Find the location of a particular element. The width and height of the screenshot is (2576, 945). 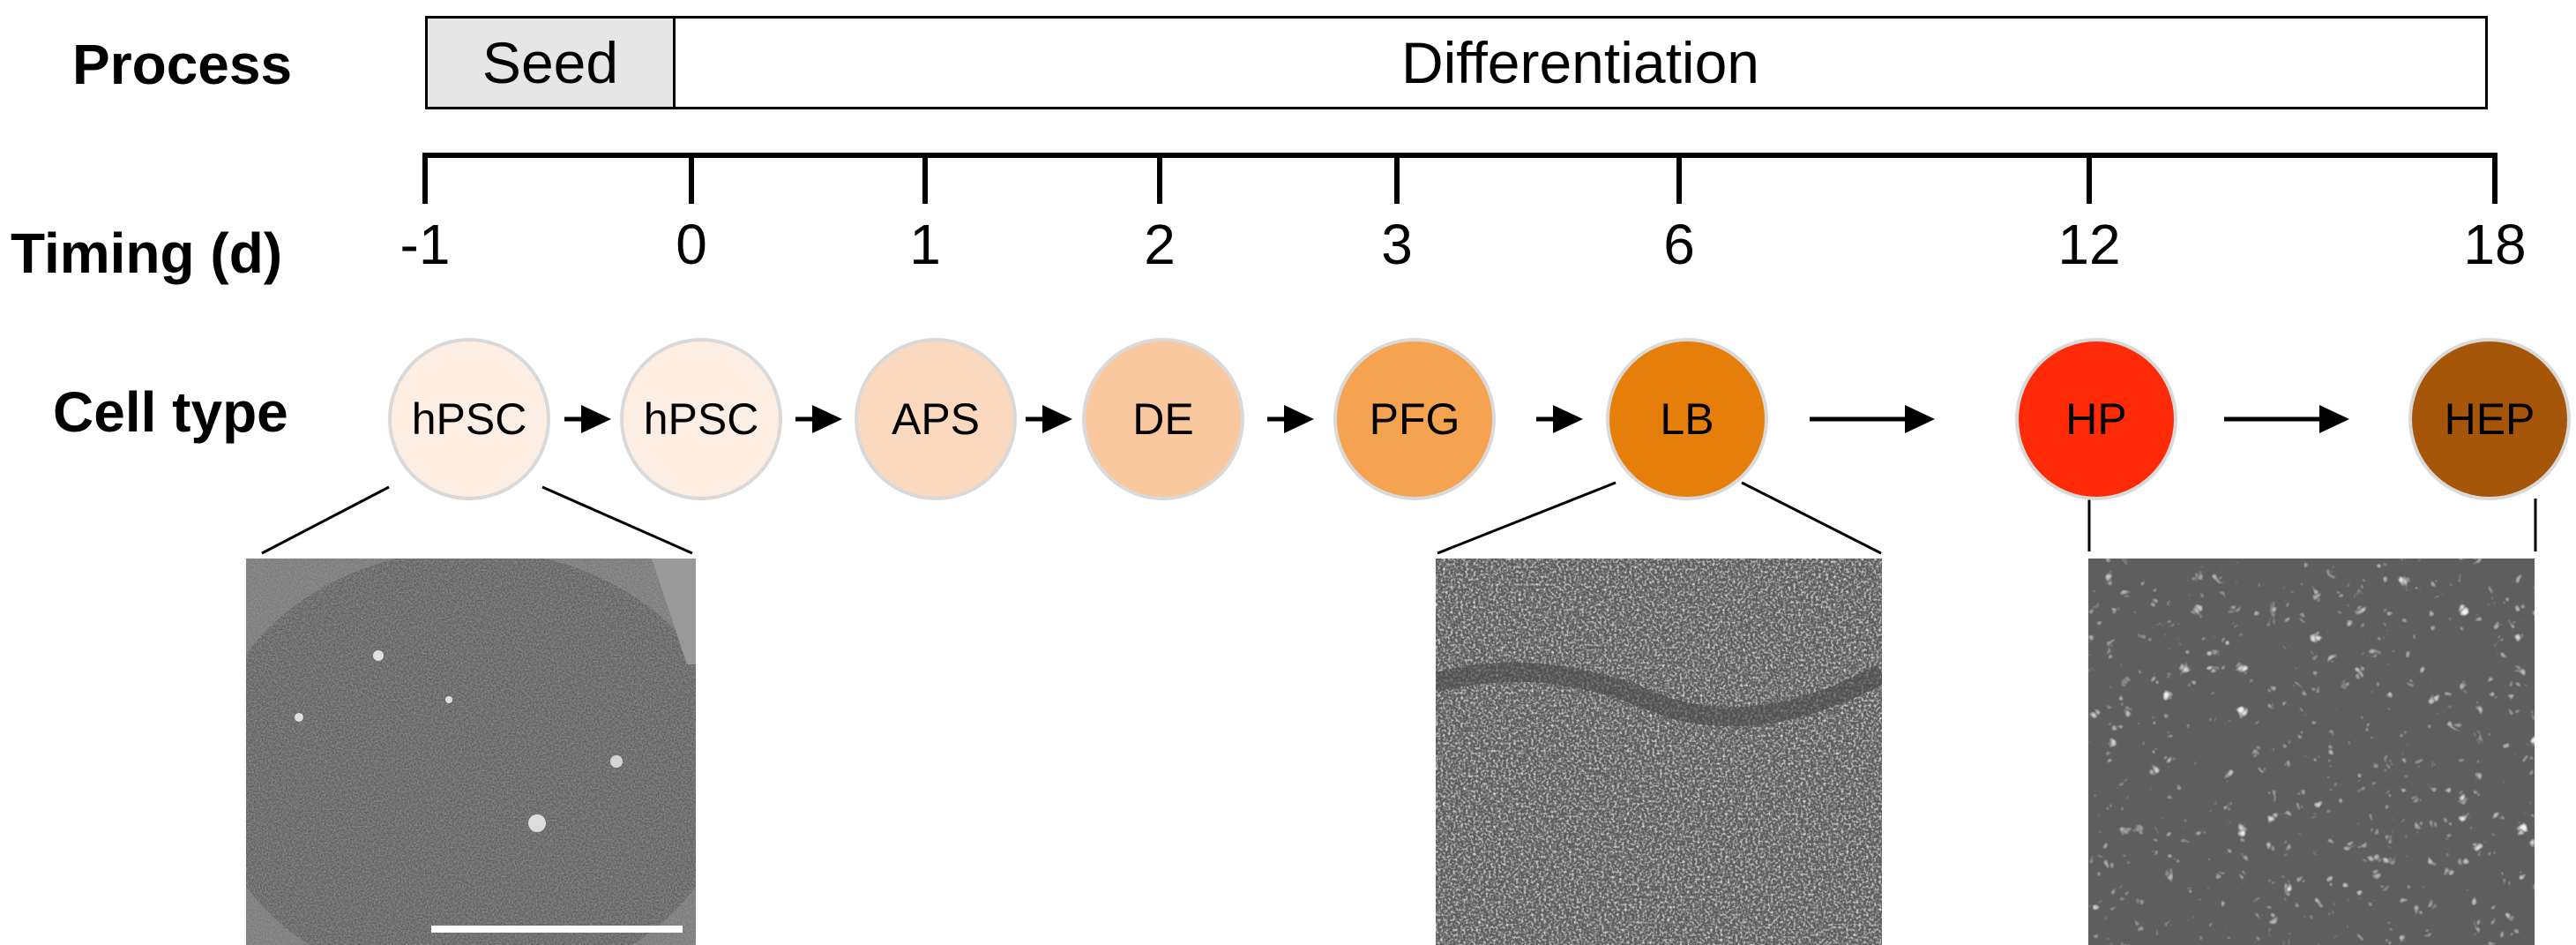

hpsc-connector-right is located at coordinates (617, 520).